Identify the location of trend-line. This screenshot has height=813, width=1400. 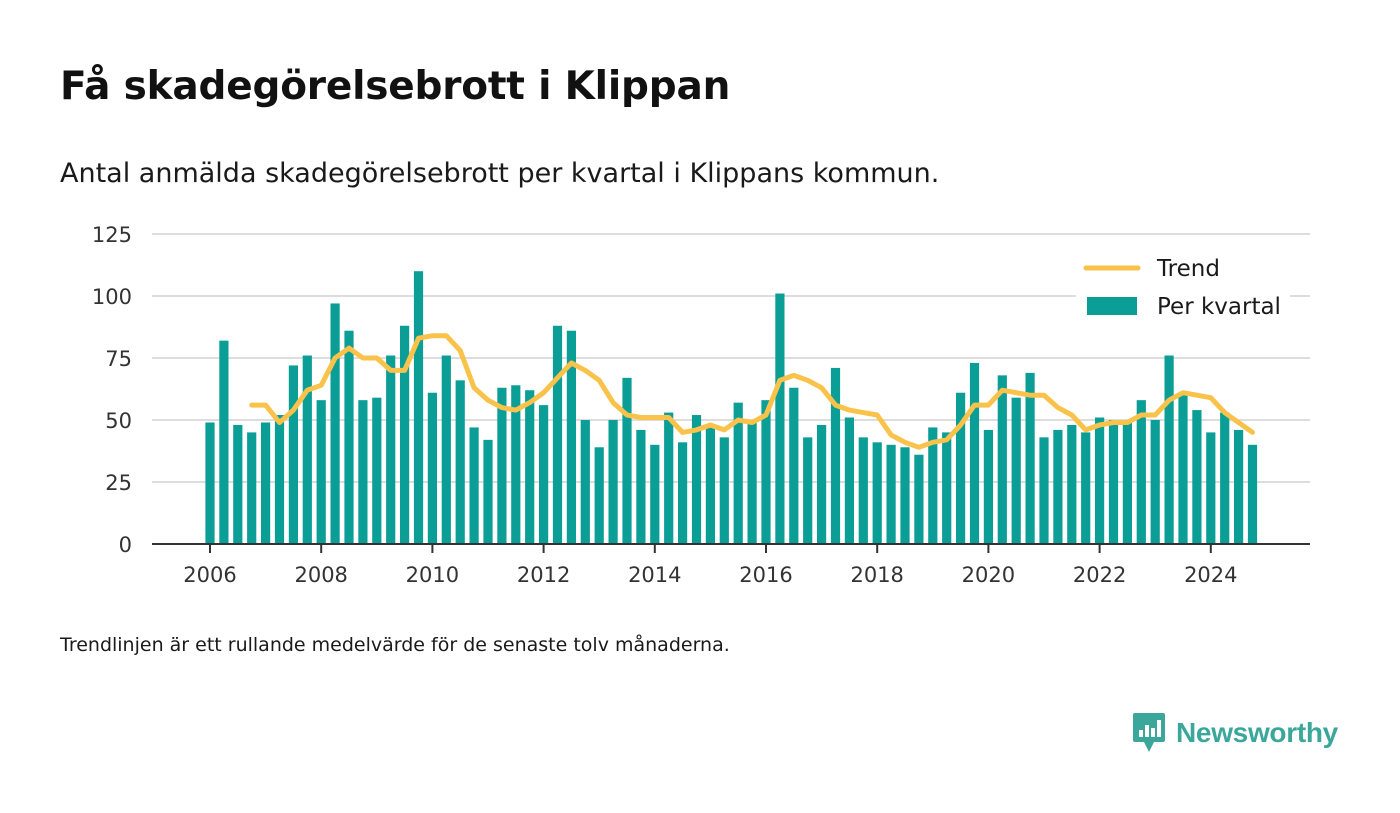
(752, 391).